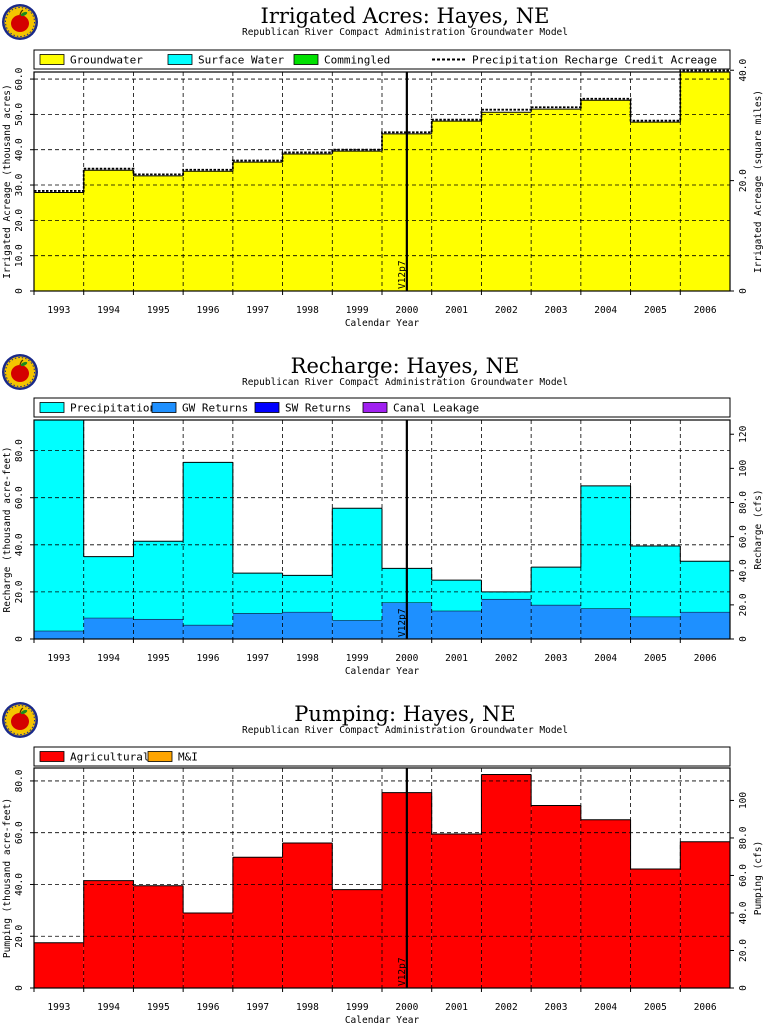 The height and width of the screenshot is (1024, 768). I want to click on logo-border, so click(20, 720).